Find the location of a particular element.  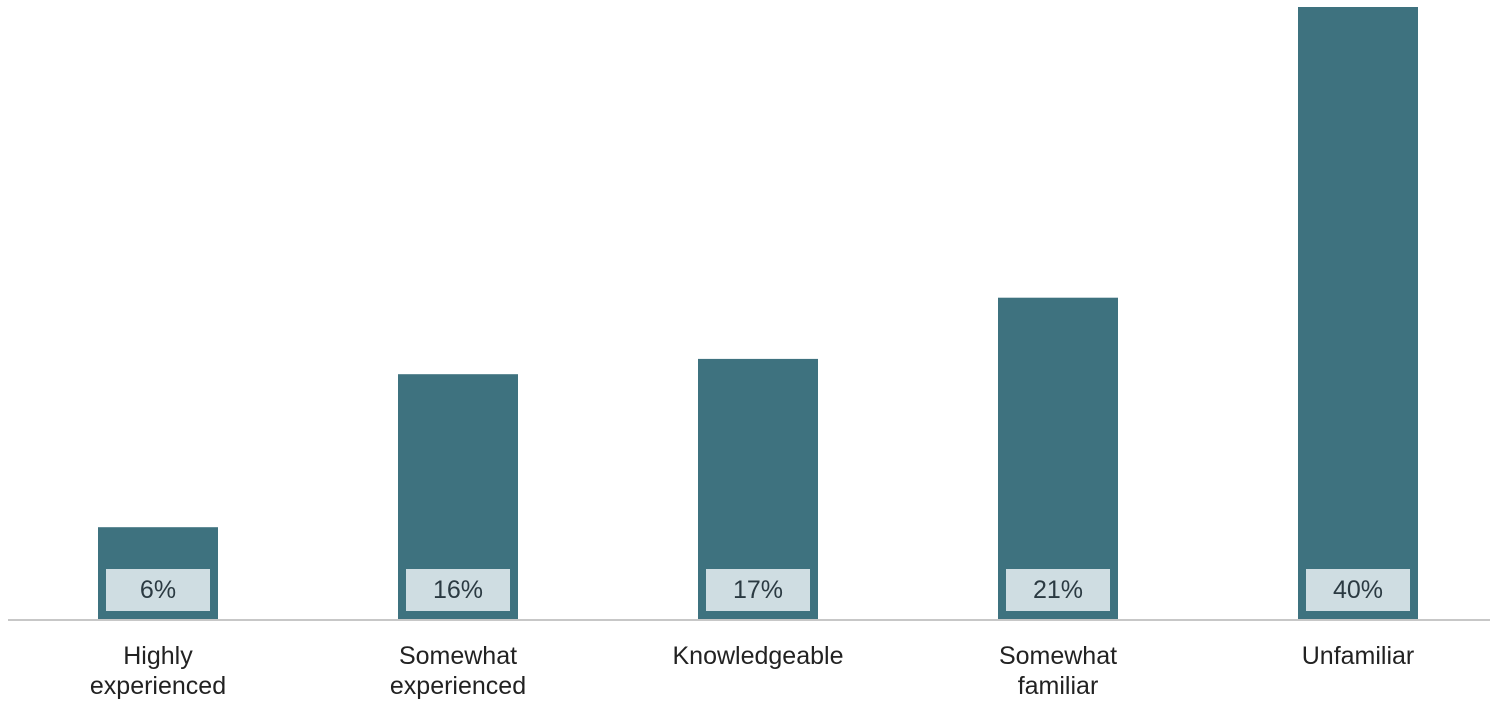

value-label-3: 21% is located at coordinates (1058, 590).